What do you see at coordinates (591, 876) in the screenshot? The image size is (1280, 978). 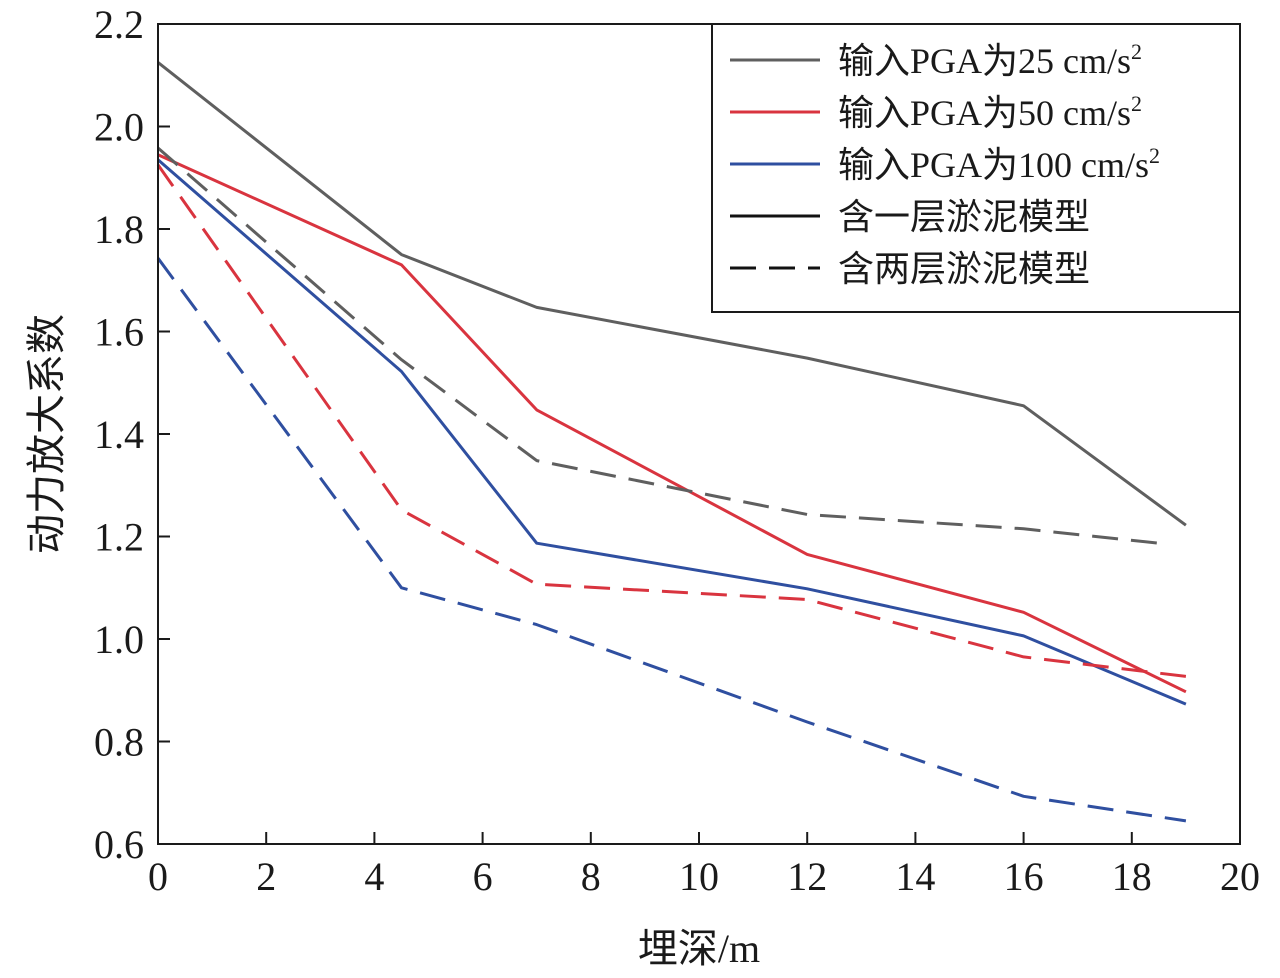 I see `x-tick-label: 8` at bounding box center [591, 876].